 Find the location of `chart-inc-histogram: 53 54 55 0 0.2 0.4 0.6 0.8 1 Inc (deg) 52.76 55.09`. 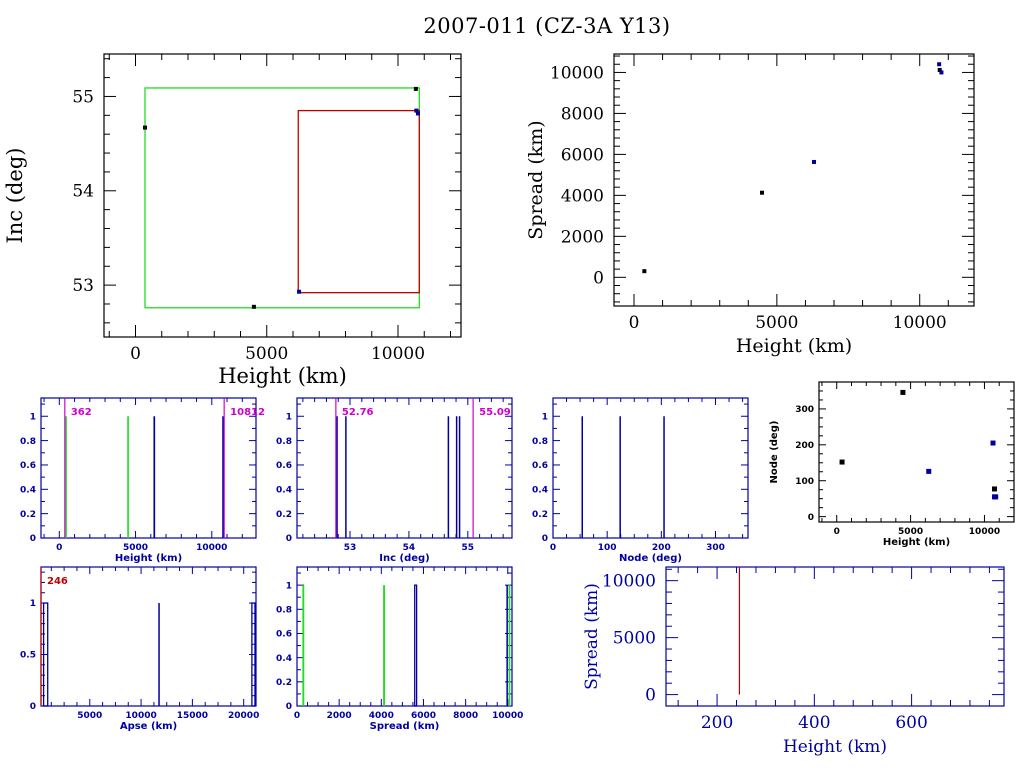

chart-inc-histogram: 53 54 55 0 0.2 0.4 0.6 0.8 1 Inc (deg) 52.76 55.09 is located at coordinates (394, 480).